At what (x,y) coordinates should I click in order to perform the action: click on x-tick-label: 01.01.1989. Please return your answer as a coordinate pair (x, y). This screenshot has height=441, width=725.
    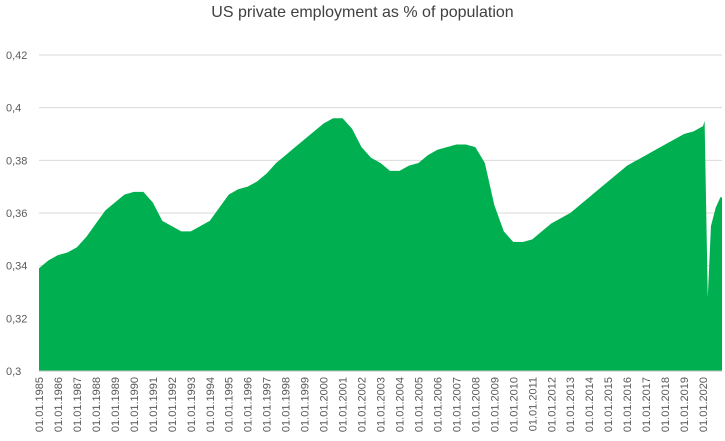
    Looking at the image, I should click on (116, 404).